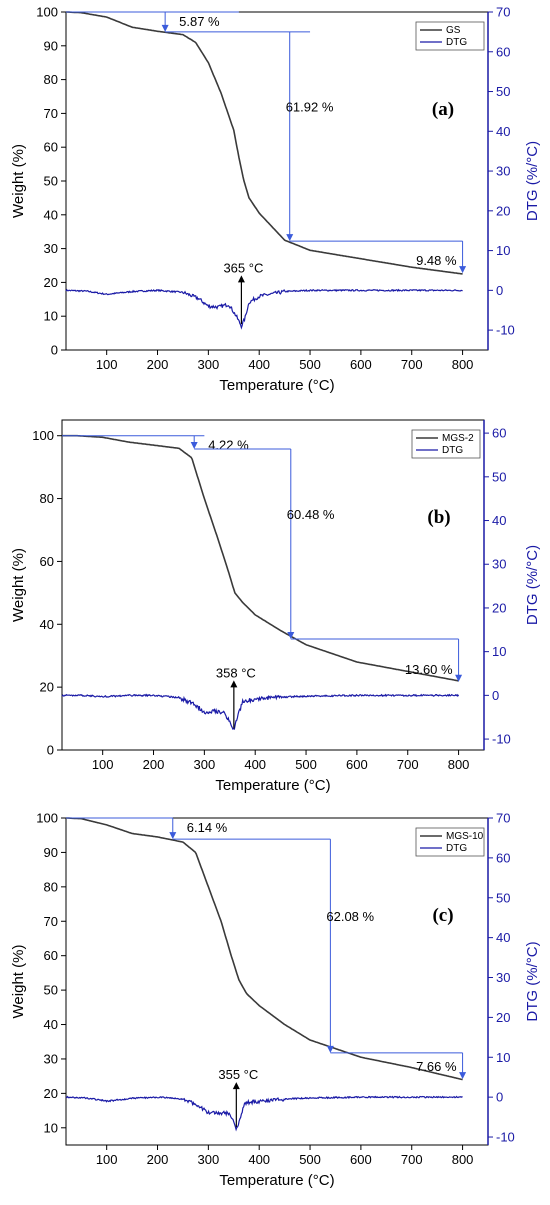  What do you see at coordinates (259, 364) in the screenshot?
I see `x-tick-label: 400` at bounding box center [259, 364].